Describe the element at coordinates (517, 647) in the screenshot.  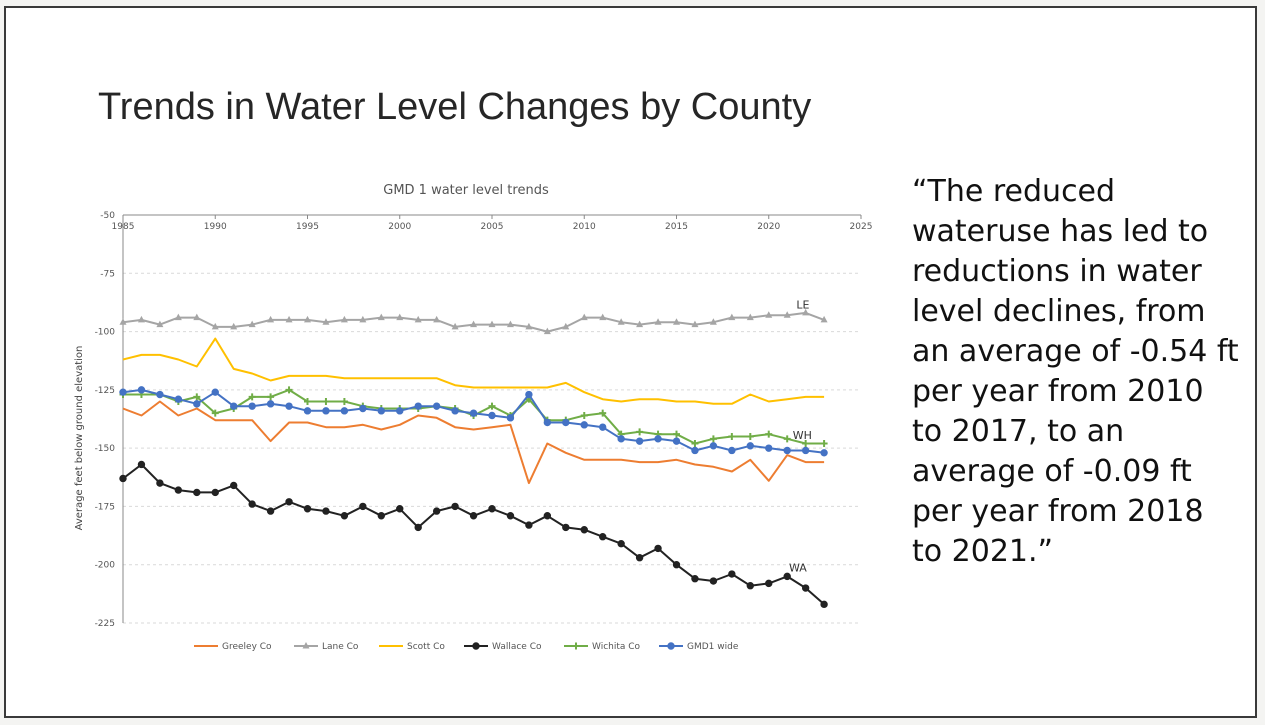
I see `legend-label: Wallace Co` at that location.